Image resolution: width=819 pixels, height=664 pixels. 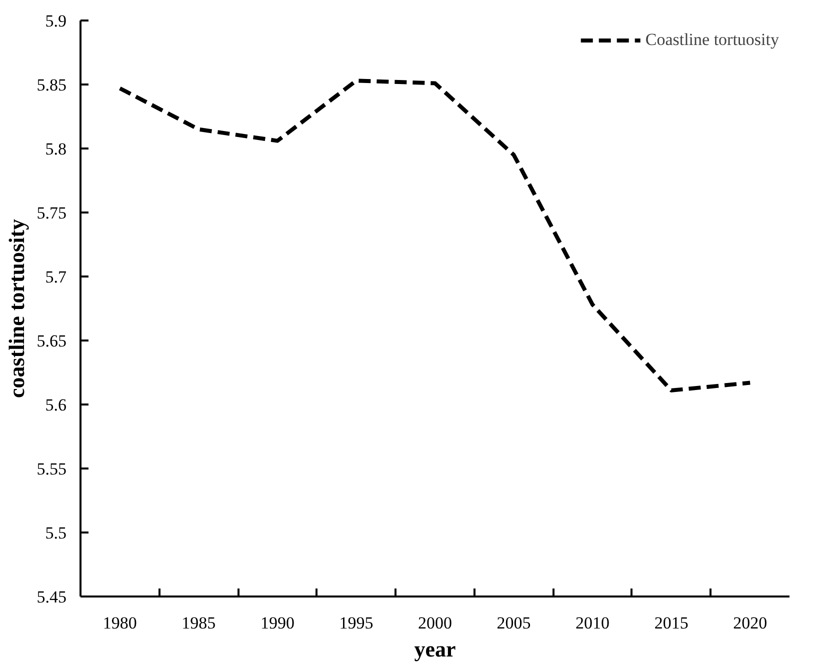 I want to click on x-axis-title: year, so click(x=435, y=649).